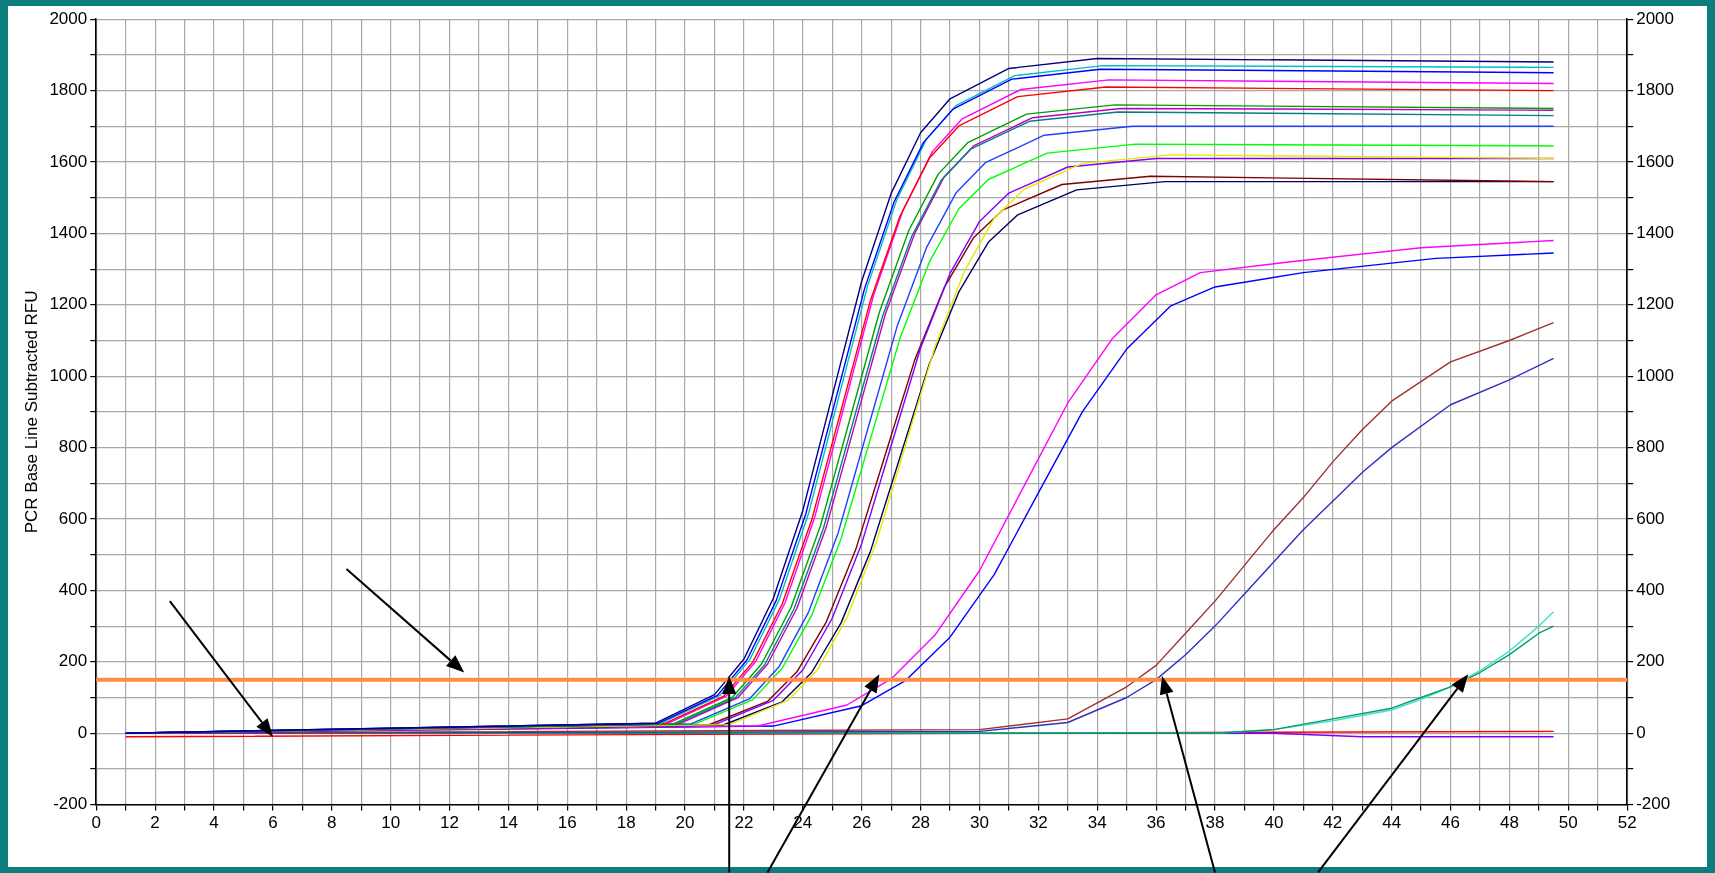 The height and width of the screenshot is (873, 1715). I want to click on x-tick-label: 4, so click(214, 823).